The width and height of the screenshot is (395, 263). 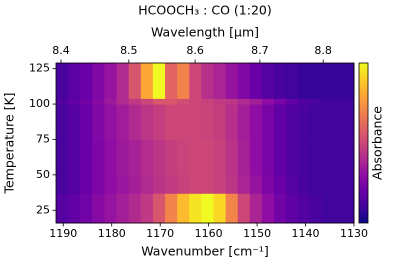 What do you see at coordinates (160, 233) in the screenshot?
I see `x-tick-label: 1170` at bounding box center [160, 233].